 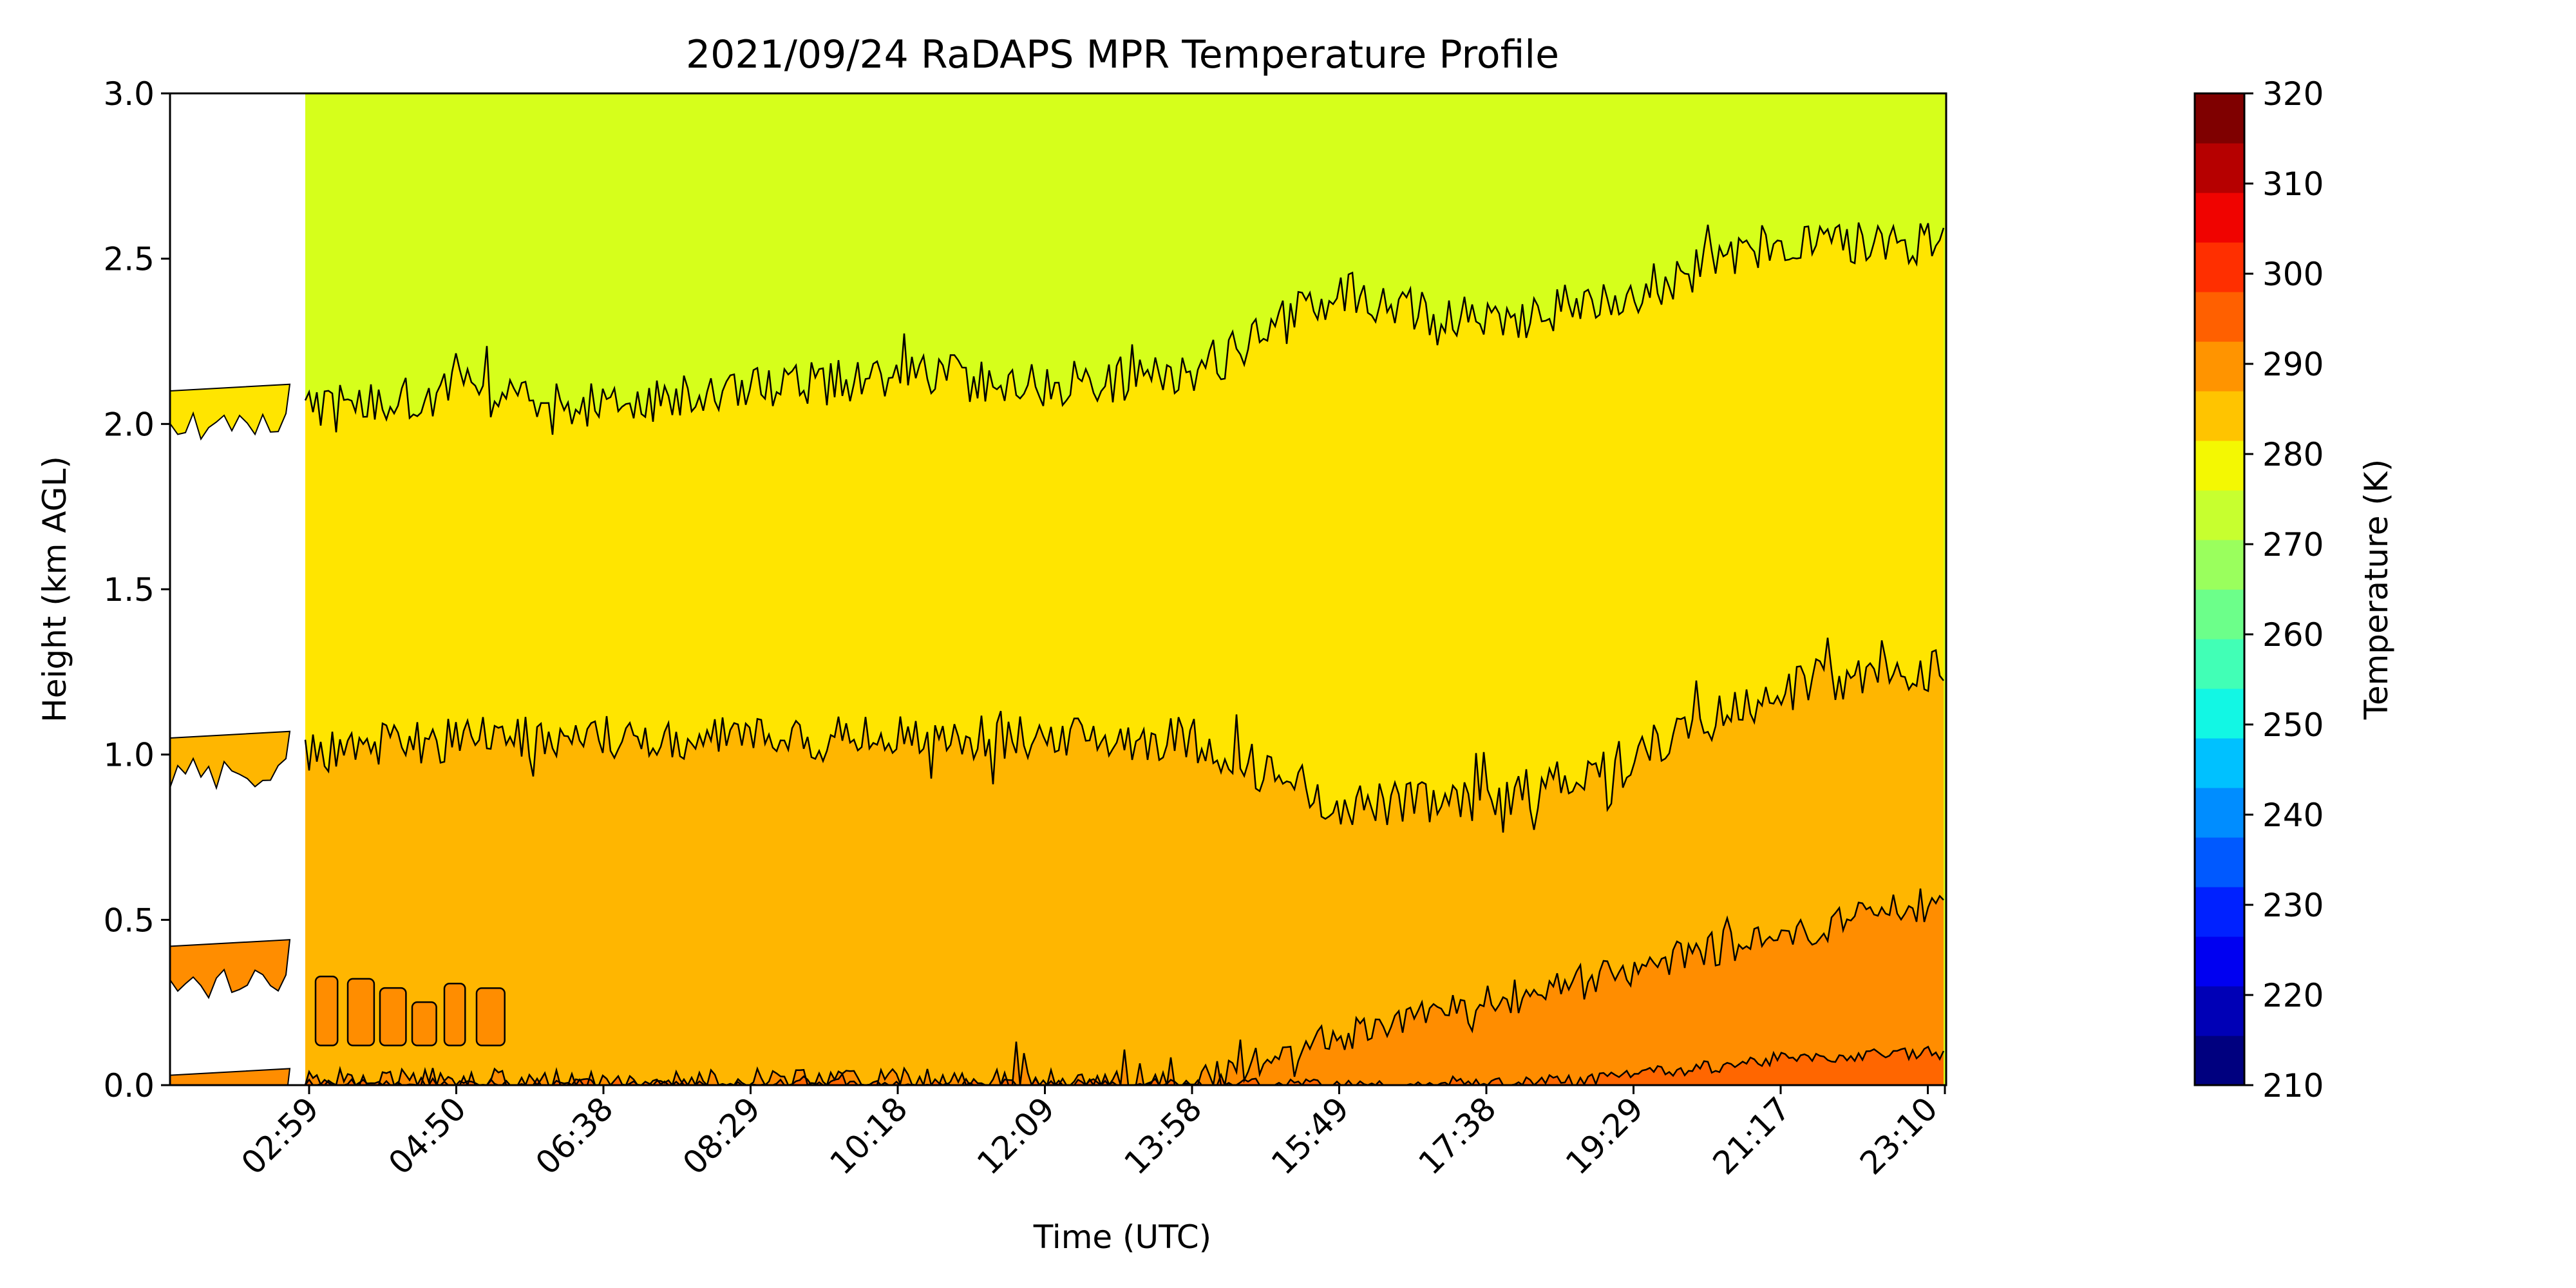 I want to click on x-tick-label: 04:50, so click(x=427, y=1136).